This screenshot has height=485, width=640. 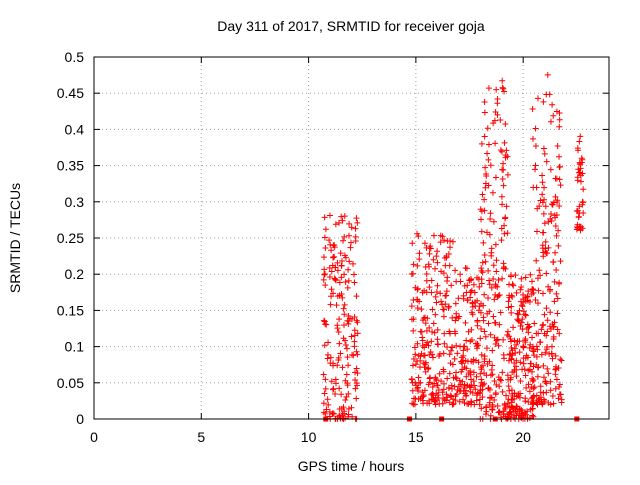 What do you see at coordinates (523, 437) in the screenshot?
I see `x-tick-label: 20` at bounding box center [523, 437].